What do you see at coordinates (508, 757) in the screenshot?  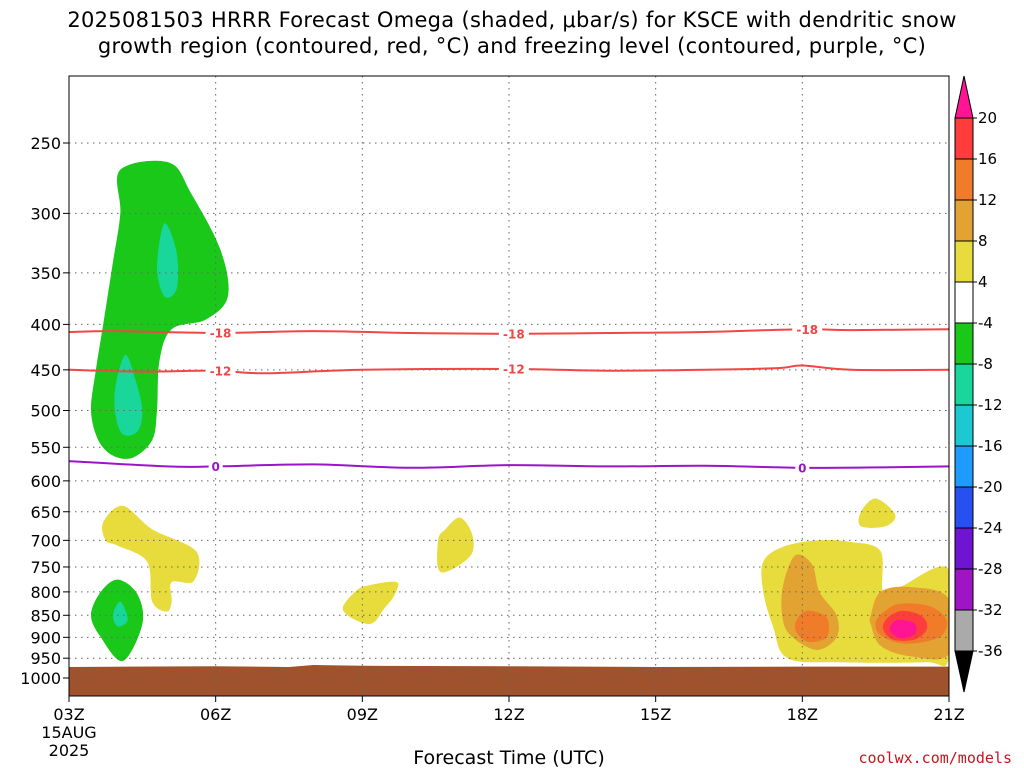 I see `x-axis-title: Forecast Time (UTC)` at bounding box center [508, 757].